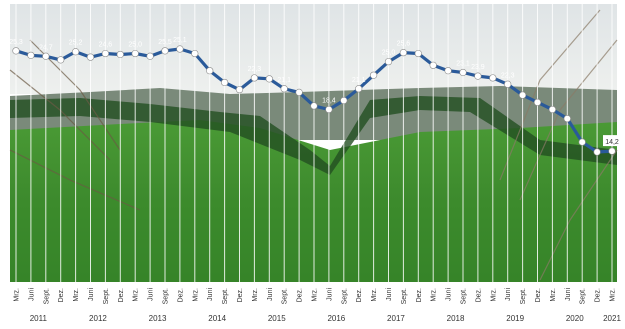 This screenshot has width=625, height=329. I want to click on data-label: 25,3, so click(16, 42).